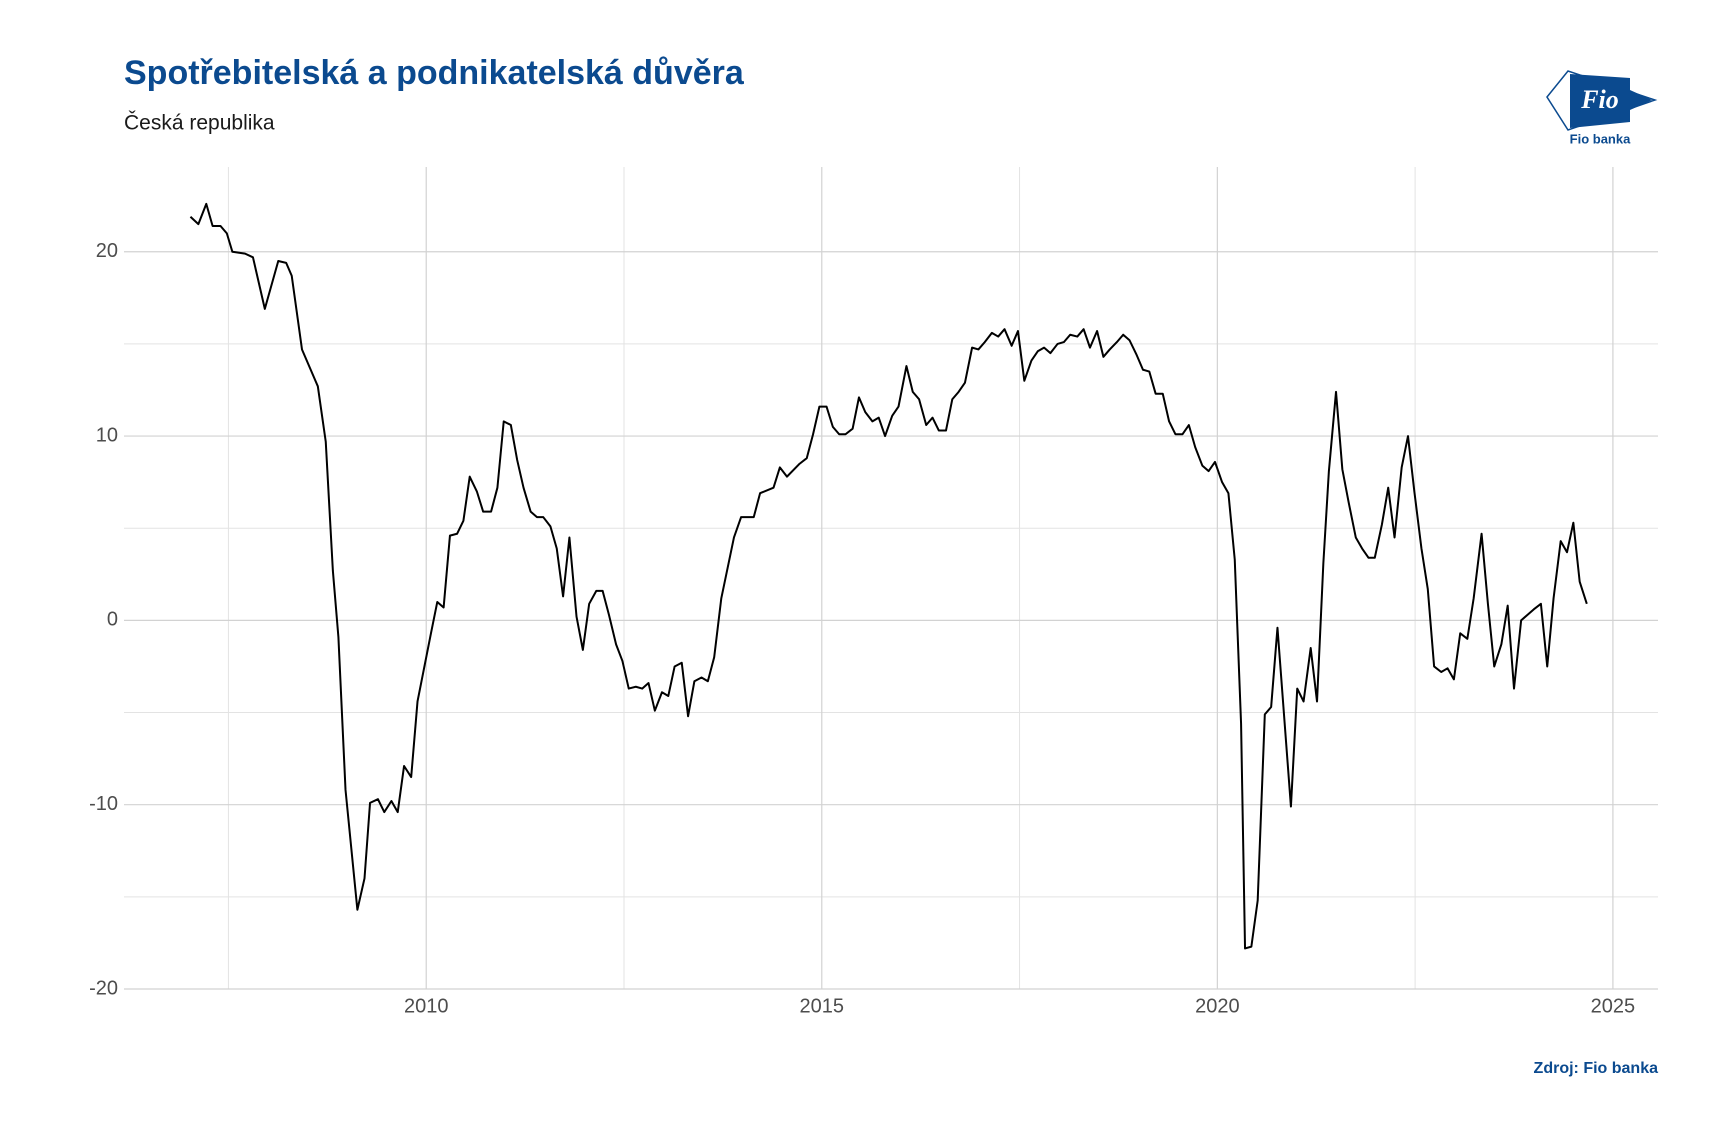 The image size is (1710, 1134). Describe the element at coordinates (822, 1006) in the screenshot. I see `x-tick-label: 2015` at that location.